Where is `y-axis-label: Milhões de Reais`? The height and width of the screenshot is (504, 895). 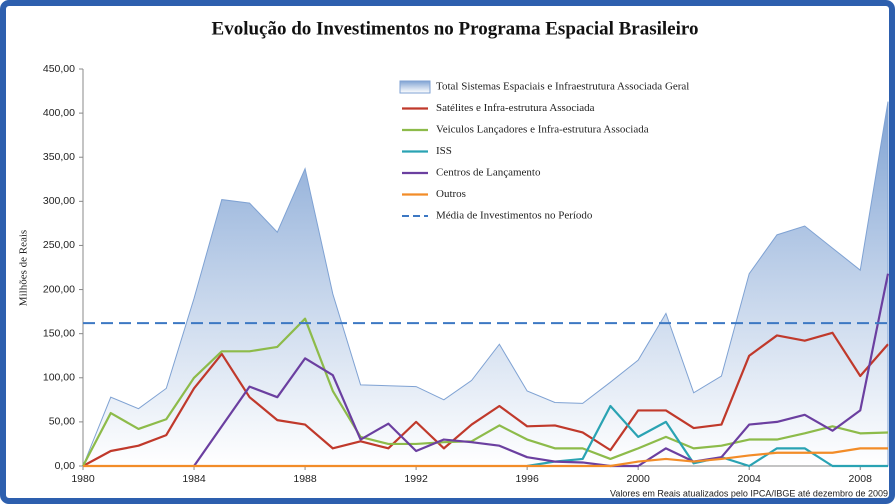
y-axis-label: Milhões de Reais is located at coordinates (24, 268).